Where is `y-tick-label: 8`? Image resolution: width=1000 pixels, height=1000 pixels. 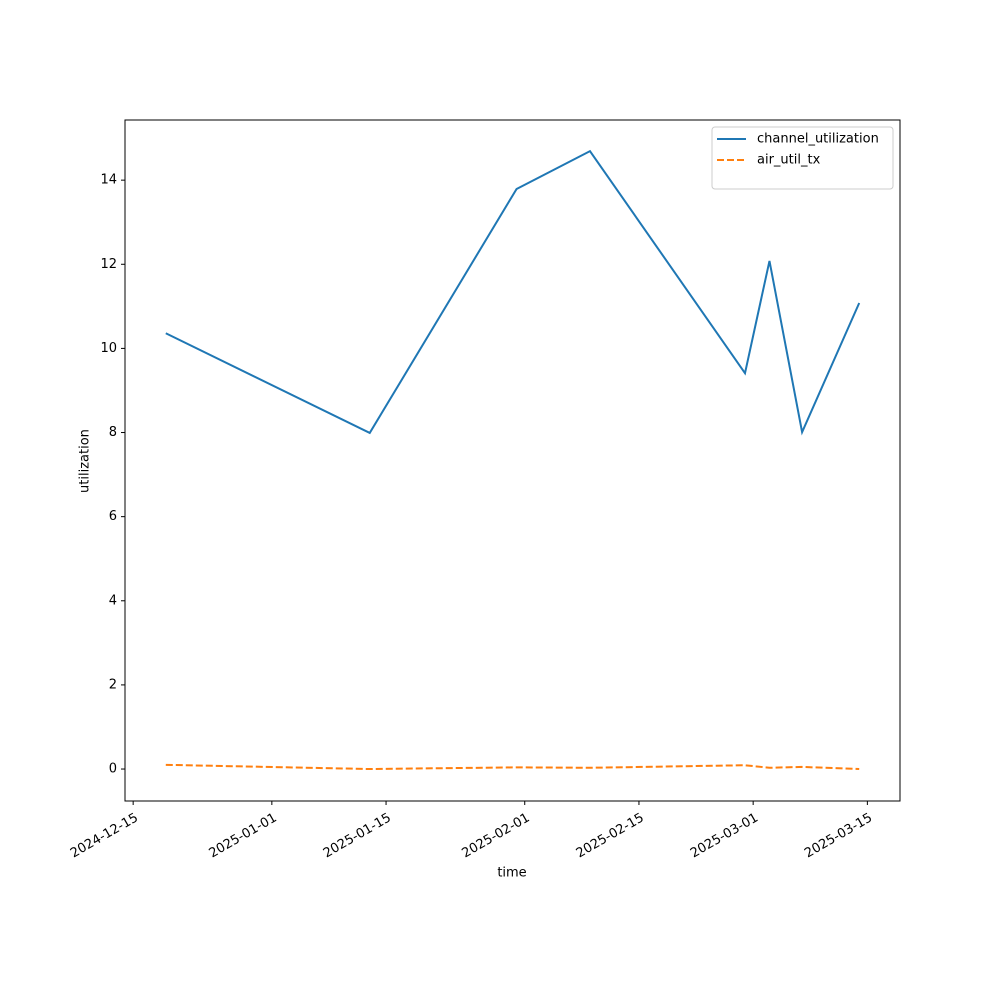 y-tick-label: 8 is located at coordinates (113, 432).